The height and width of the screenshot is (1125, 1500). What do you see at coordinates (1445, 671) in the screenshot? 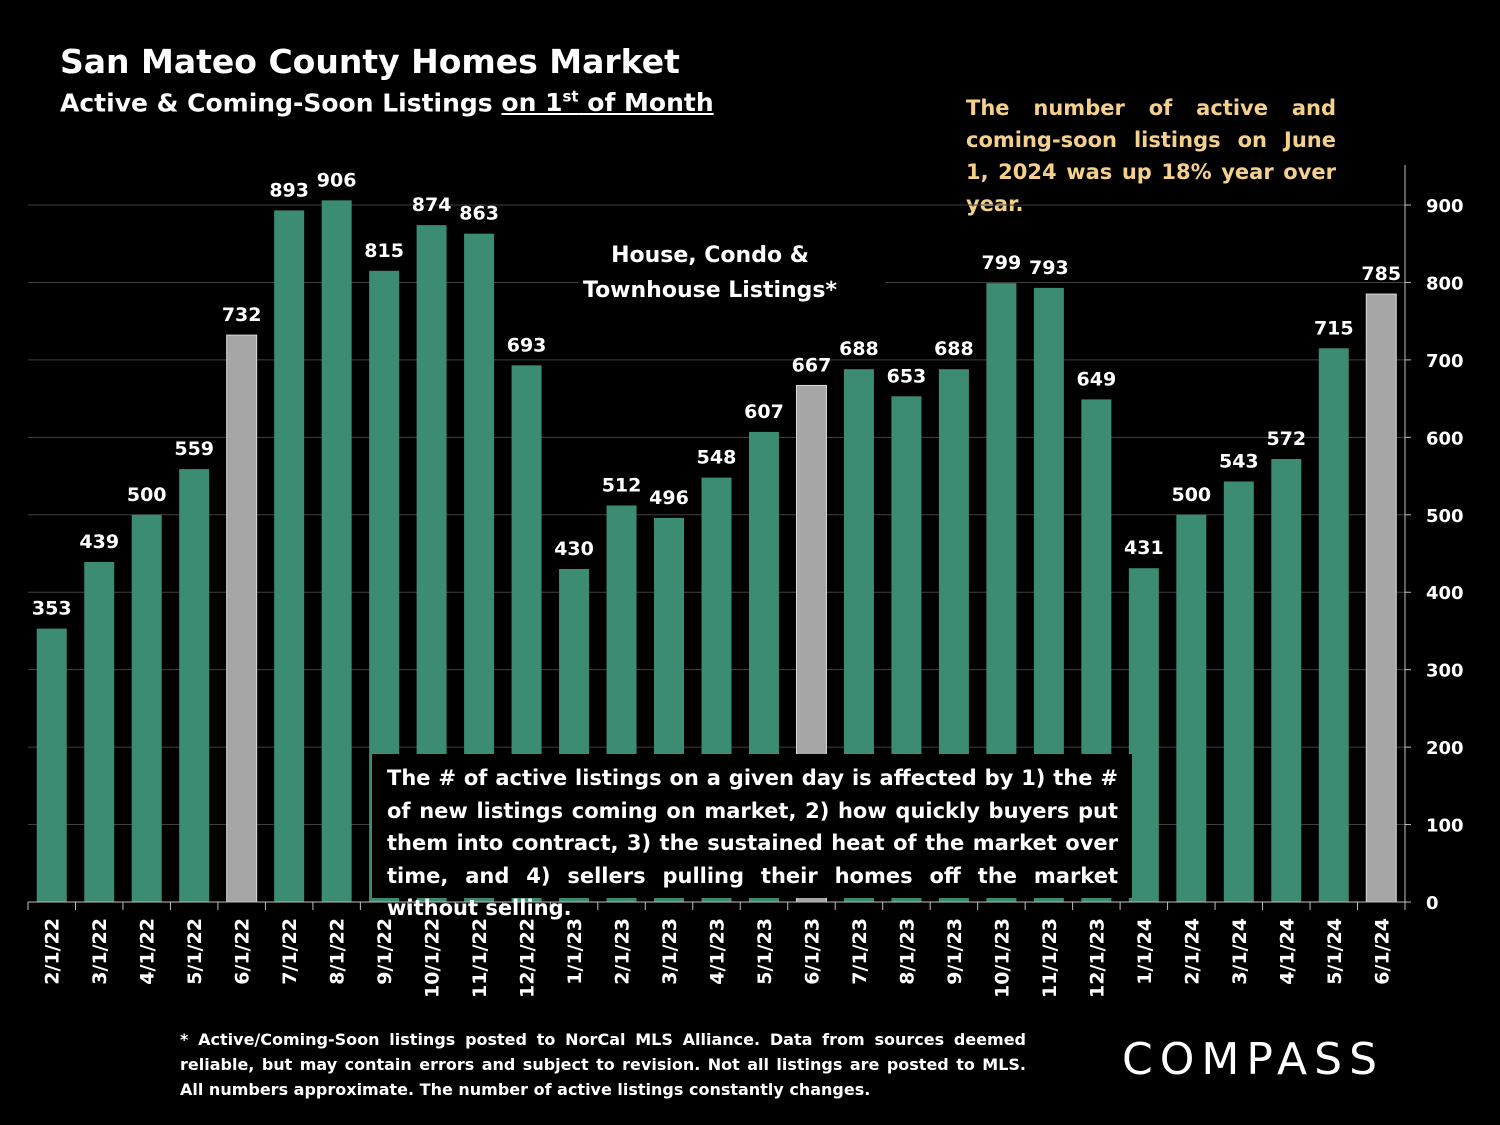
I see `y-tick-label: 300` at bounding box center [1445, 671].